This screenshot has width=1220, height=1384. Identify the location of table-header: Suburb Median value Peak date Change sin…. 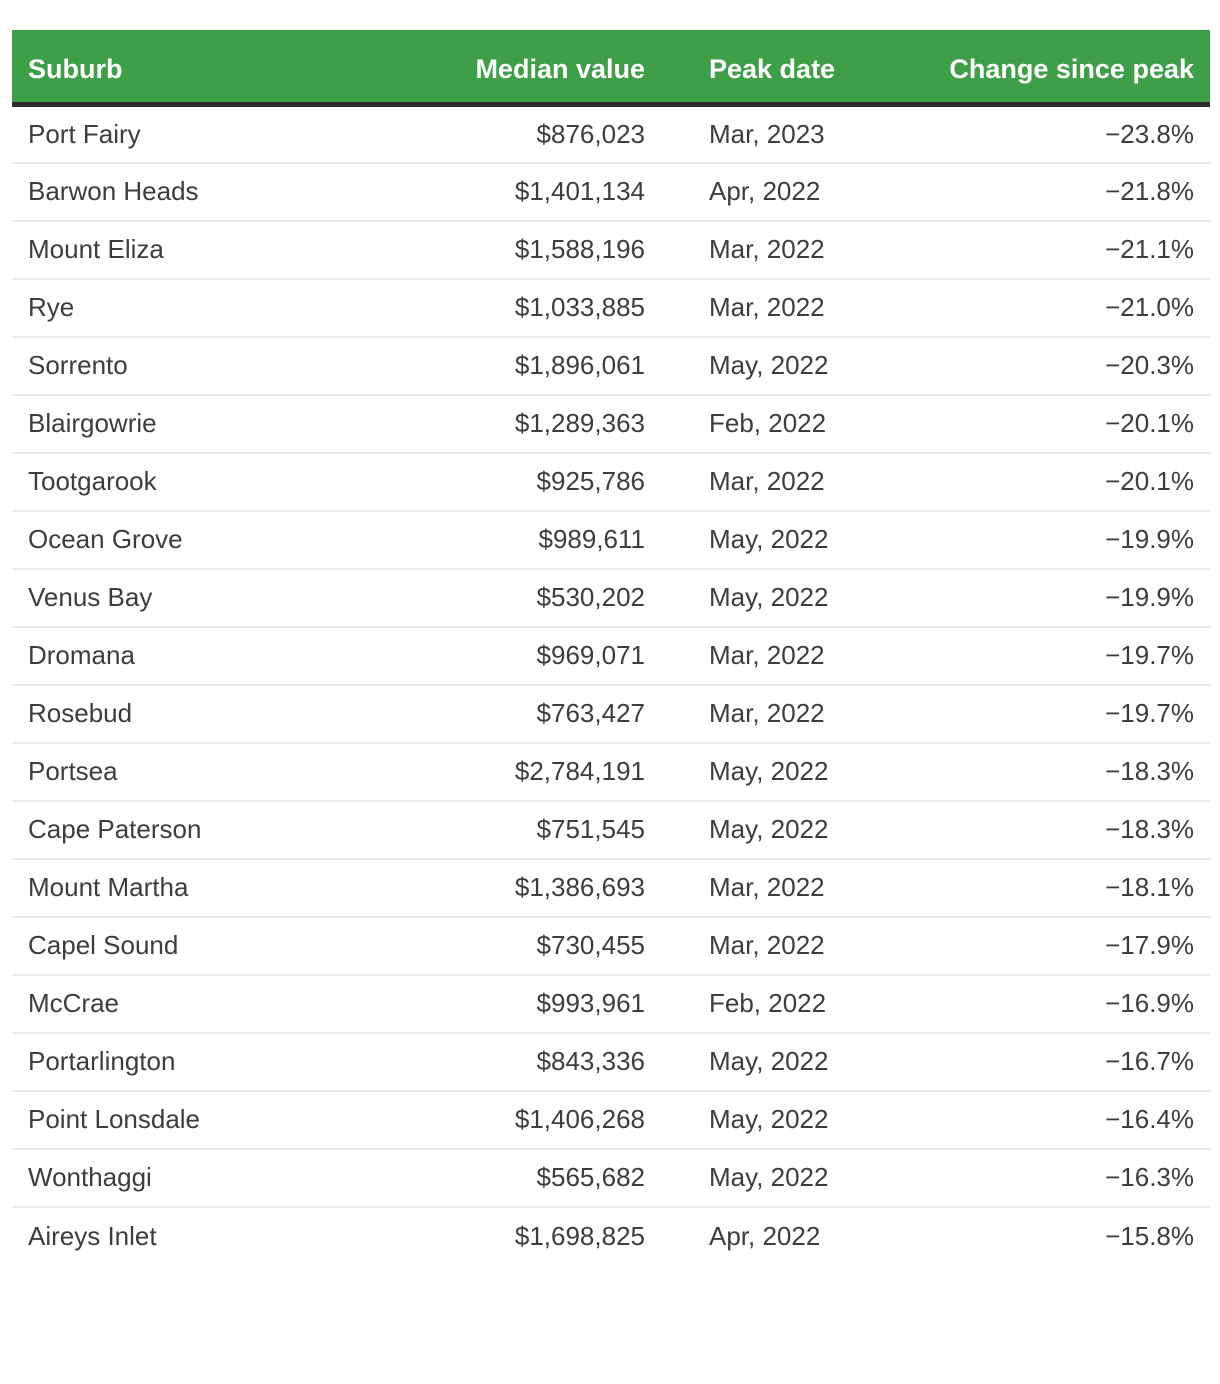
(611, 69).